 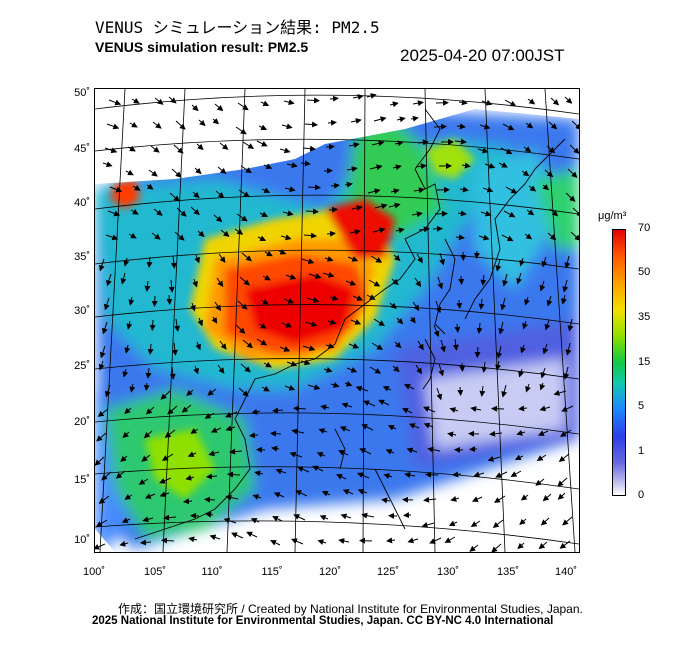 What do you see at coordinates (82, 422) in the screenshot?
I see `lat-label-20: 20˚` at bounding box center [82, 422].